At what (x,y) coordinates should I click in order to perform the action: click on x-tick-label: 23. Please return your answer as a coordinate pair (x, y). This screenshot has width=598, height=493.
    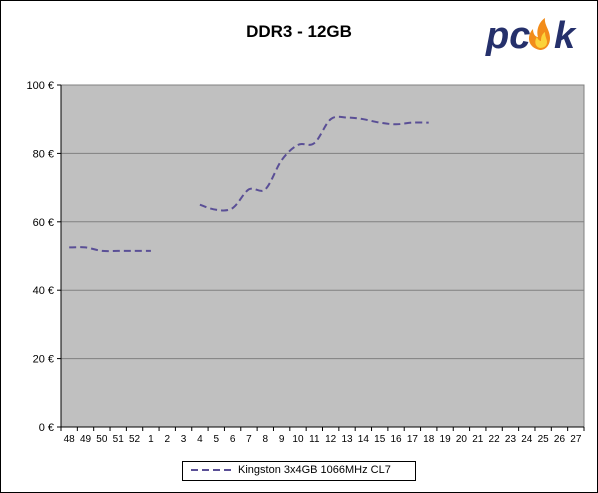
    Looking at the image, I should click on (511, 439).